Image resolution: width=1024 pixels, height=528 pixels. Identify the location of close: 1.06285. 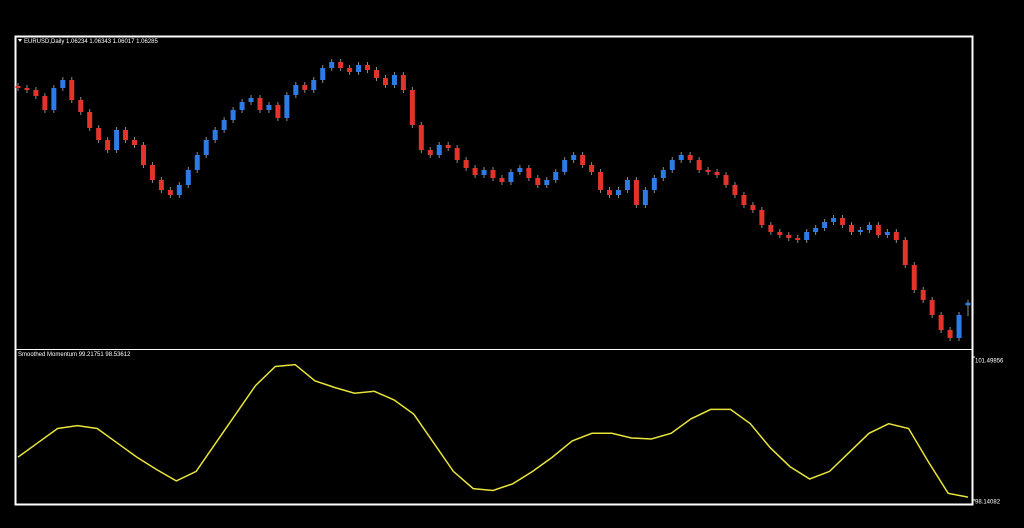
(147, 42).